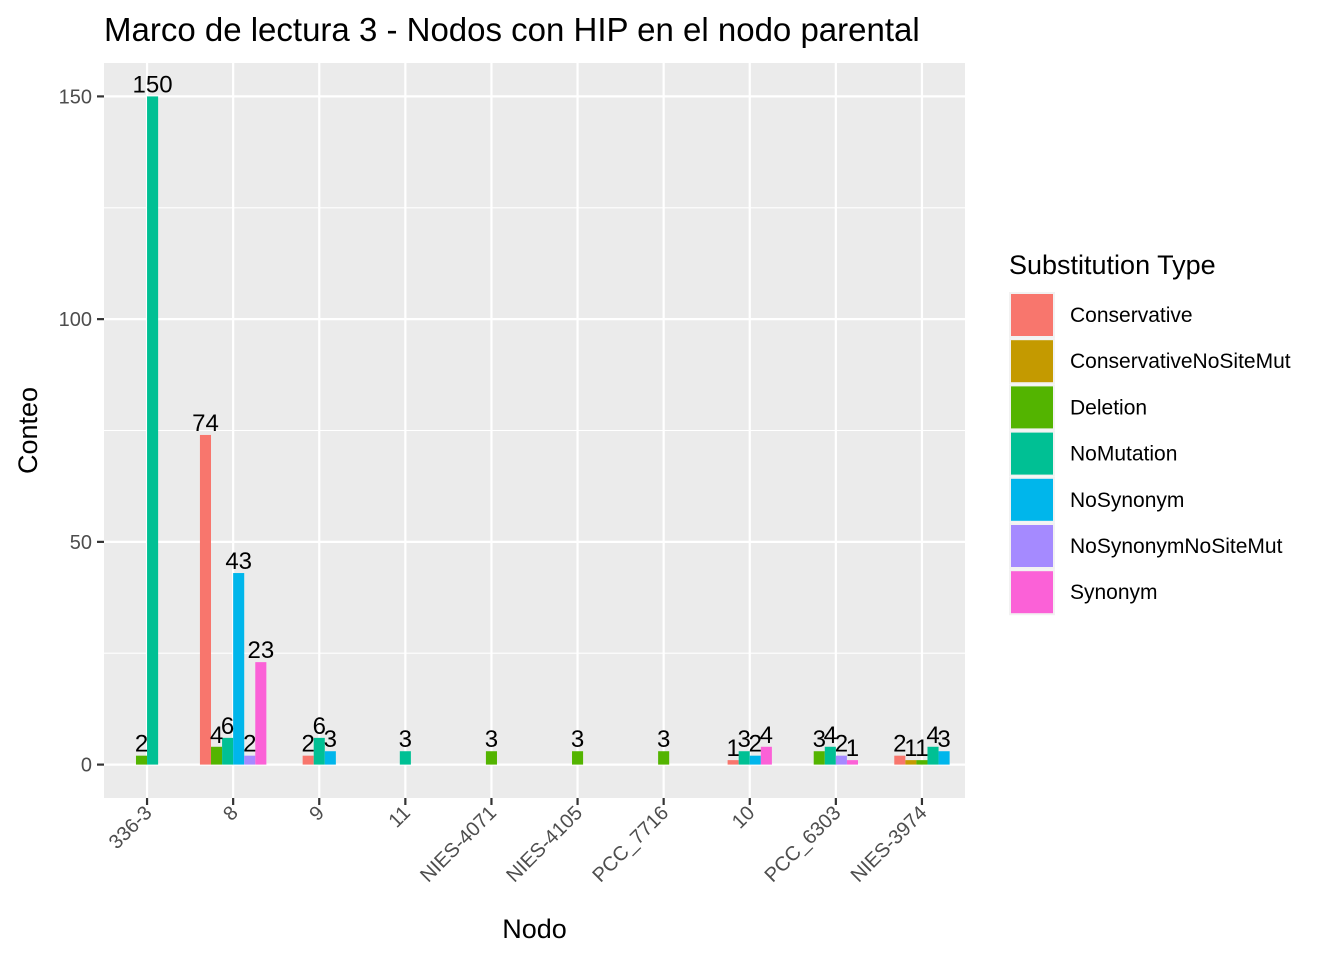 The image size is (1344, 960). Describe the element at coordinates (75, 320) in the screenshot. I see `y-tick-label: 100` at that location.